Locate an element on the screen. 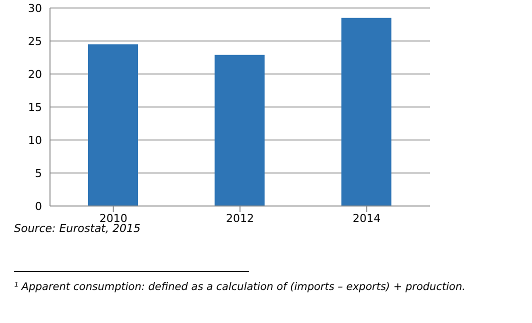  source-note: Source: Eurostat, 2015 is located at coordinates (77, 228).